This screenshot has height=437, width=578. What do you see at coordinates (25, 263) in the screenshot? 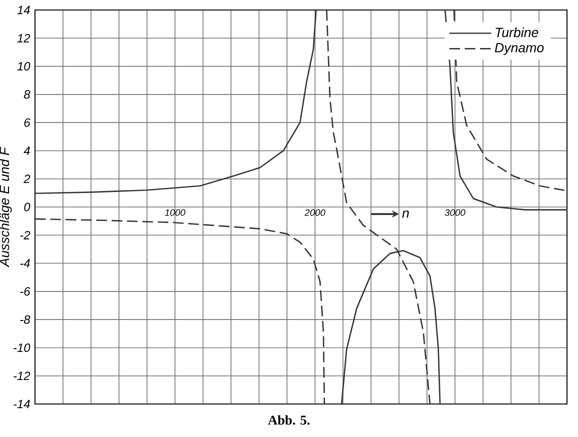
I see `y-tick-label: -4` at bounding box center [25, 263].